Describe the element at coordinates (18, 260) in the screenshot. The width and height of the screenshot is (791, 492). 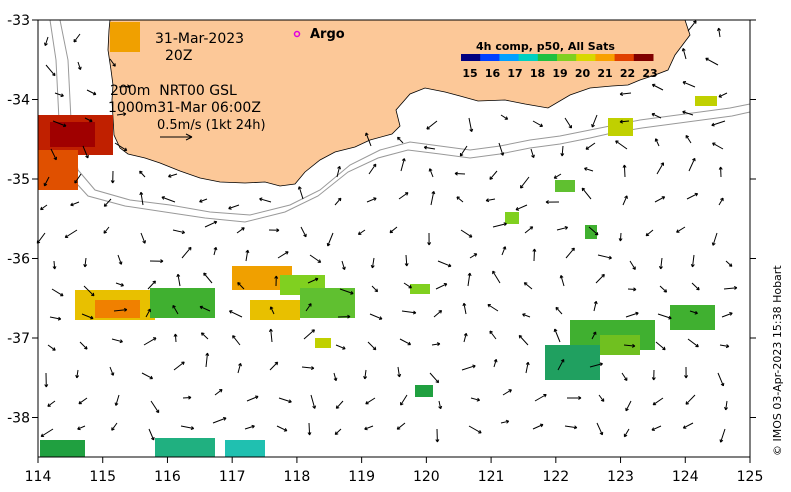
I see `y-tick-label: -36` at that location.